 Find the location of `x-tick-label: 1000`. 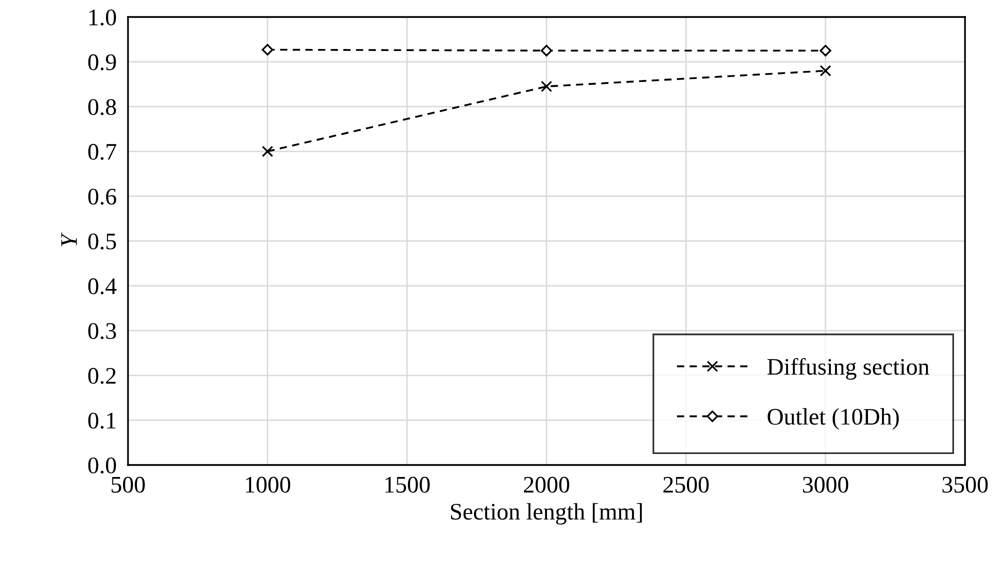

x-tick-label: 1000 is located at coordinates (268, 484).